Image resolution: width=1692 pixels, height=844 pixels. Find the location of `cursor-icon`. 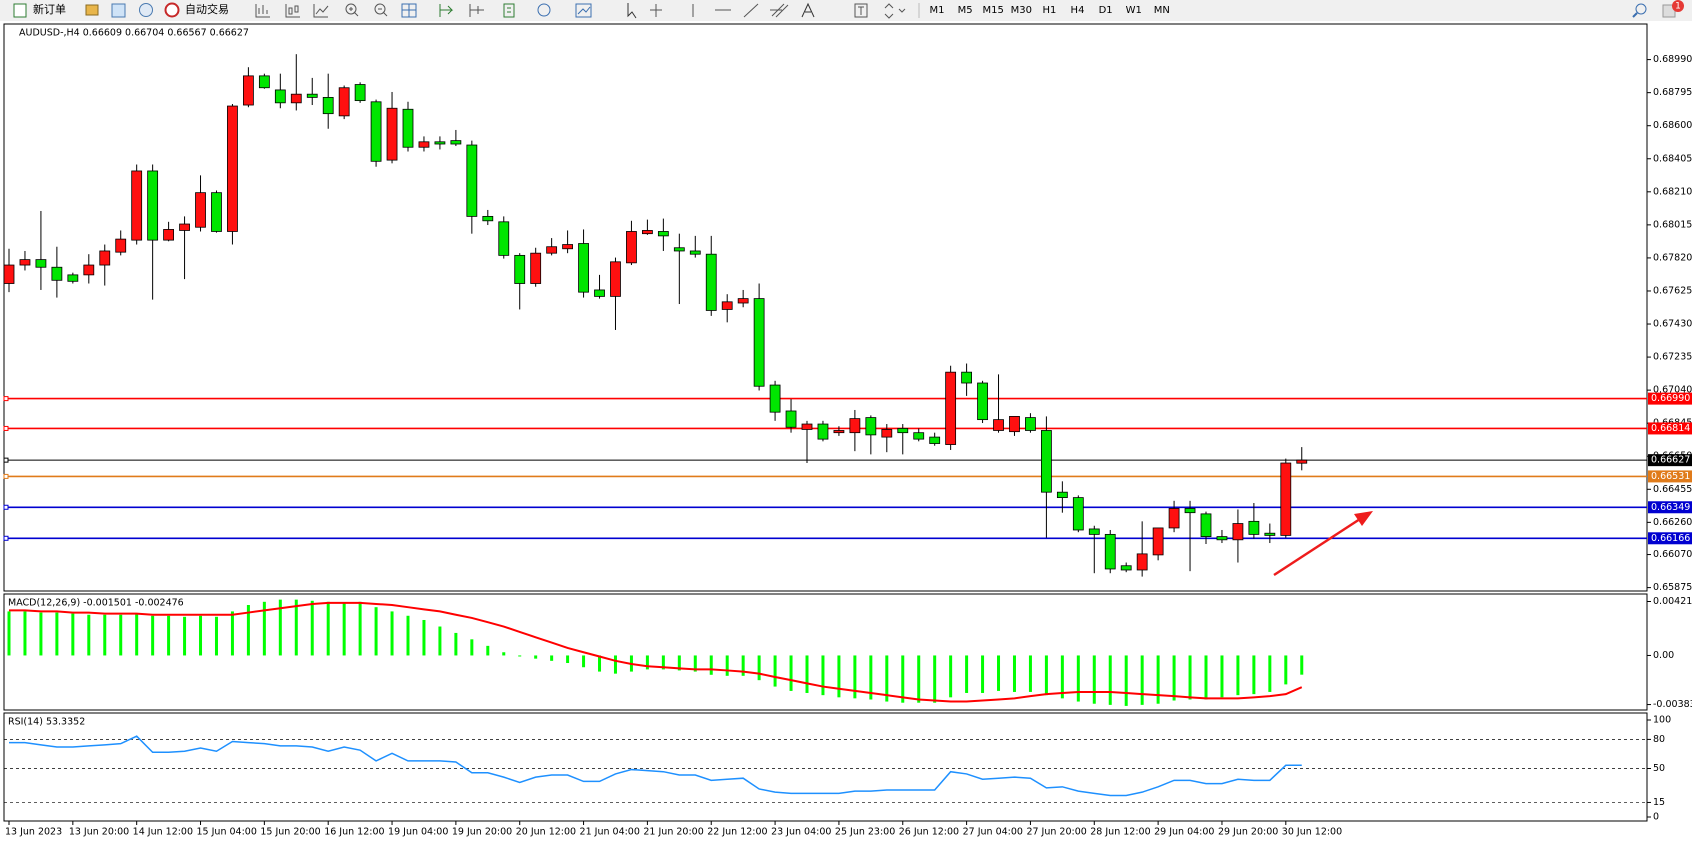

cursor-icon is located at coordinates (632, 11).